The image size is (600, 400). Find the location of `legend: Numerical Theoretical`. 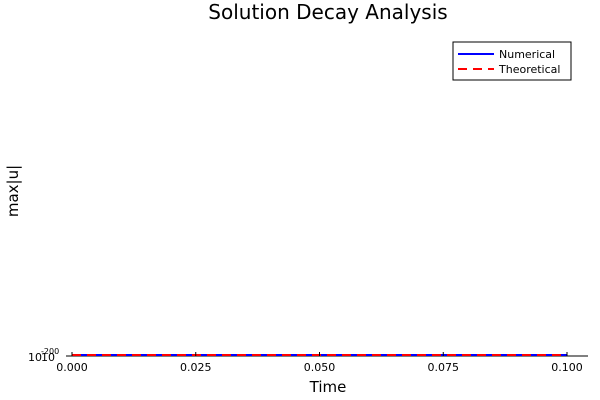

legend: Numerical Theoretical is located at coordinates (512, 61).